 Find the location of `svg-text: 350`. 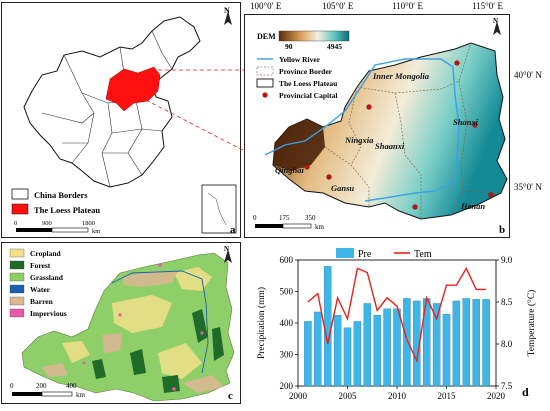

svg-text: 350 is located at coordinates (310, 218).